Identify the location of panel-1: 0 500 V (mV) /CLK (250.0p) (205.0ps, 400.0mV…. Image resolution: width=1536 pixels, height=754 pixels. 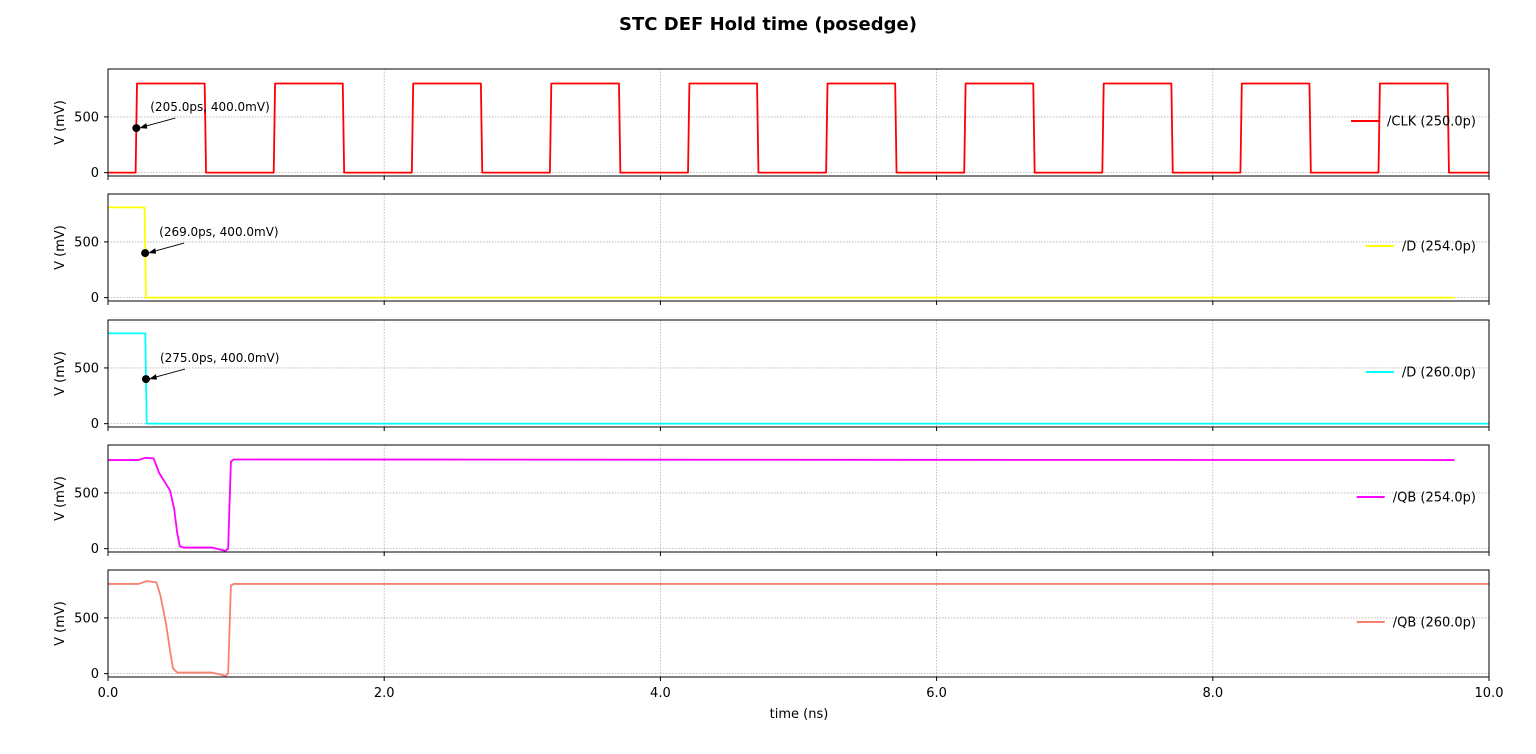
(771, 124).